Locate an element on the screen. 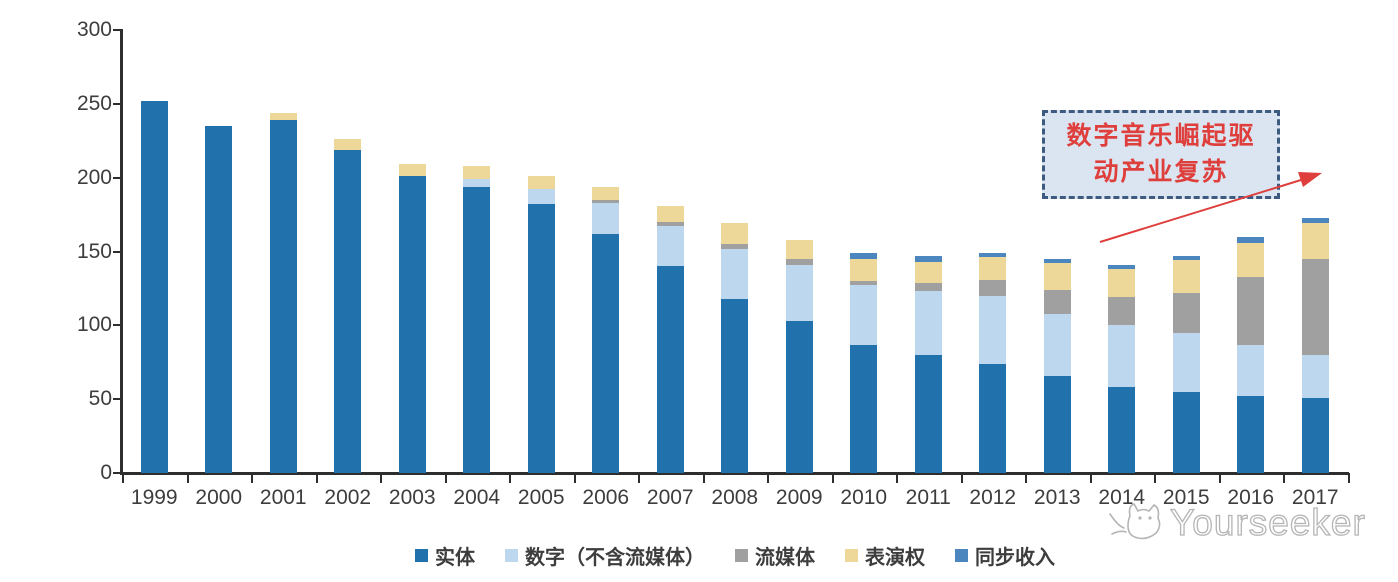  bar-segment-2011-表演权 is located at coordinates (928, 272).